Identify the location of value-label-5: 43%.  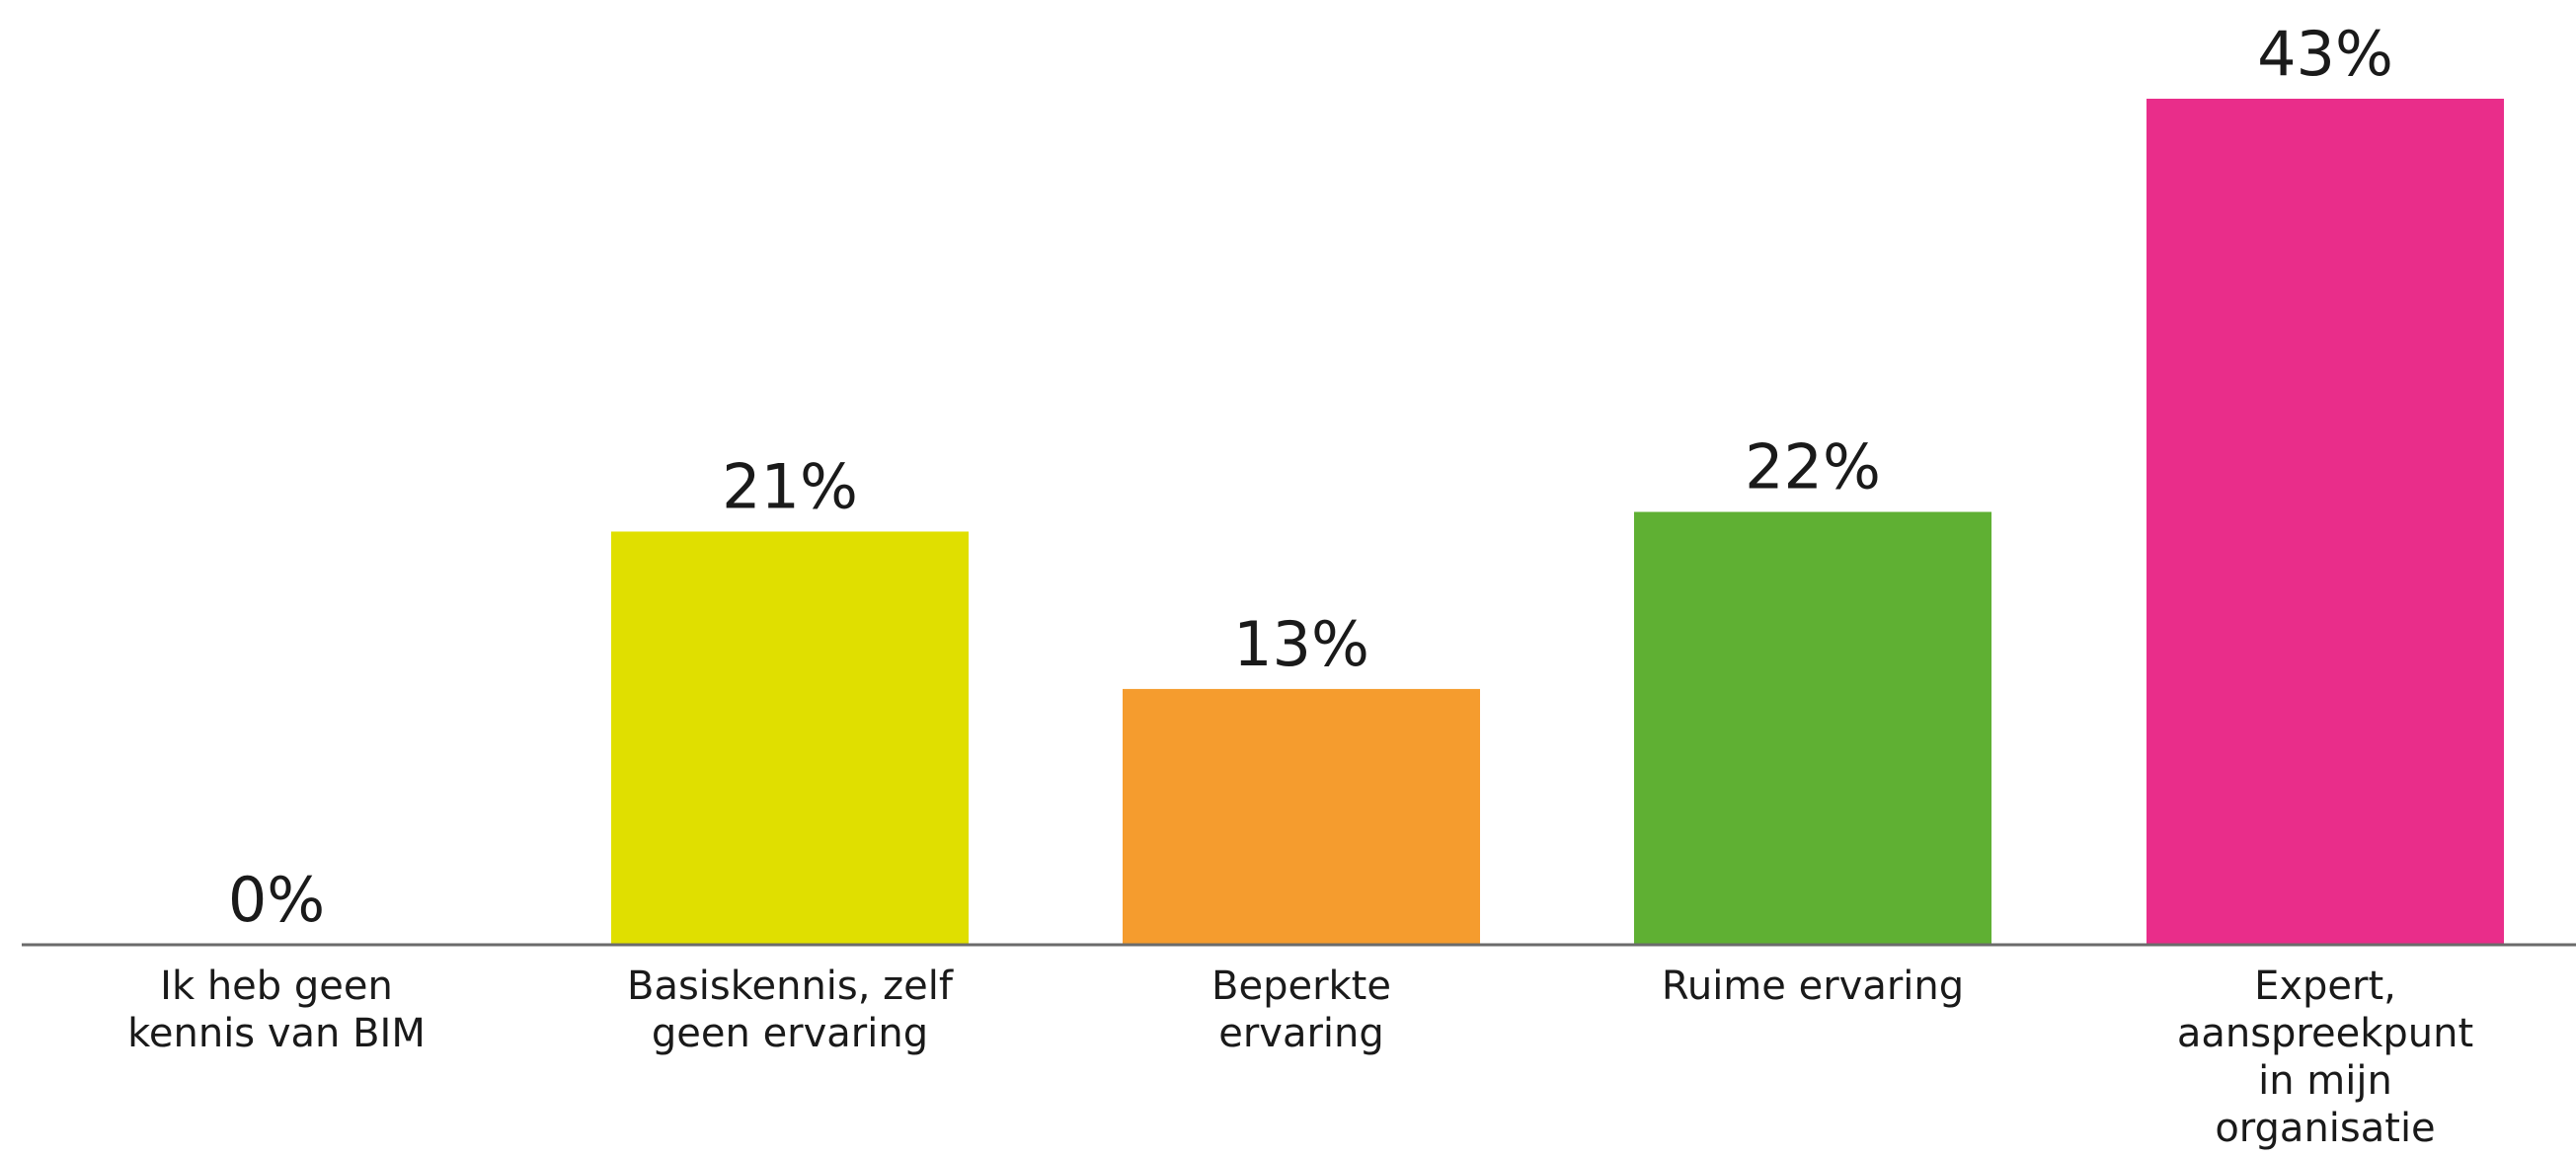
(2325, 54).